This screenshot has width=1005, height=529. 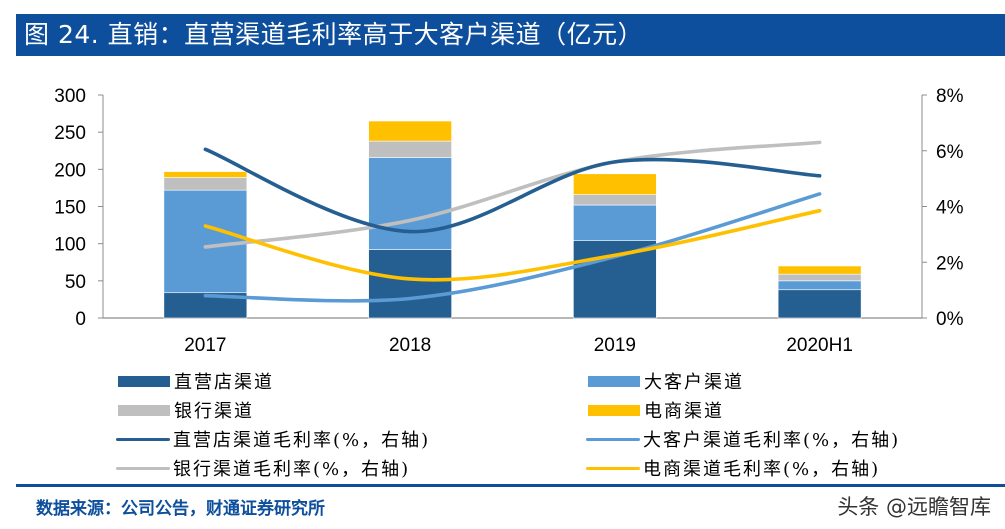 I want to click on legend-label: 大客户渠道毛利率(%，右轴), so click(x=772, y=440).